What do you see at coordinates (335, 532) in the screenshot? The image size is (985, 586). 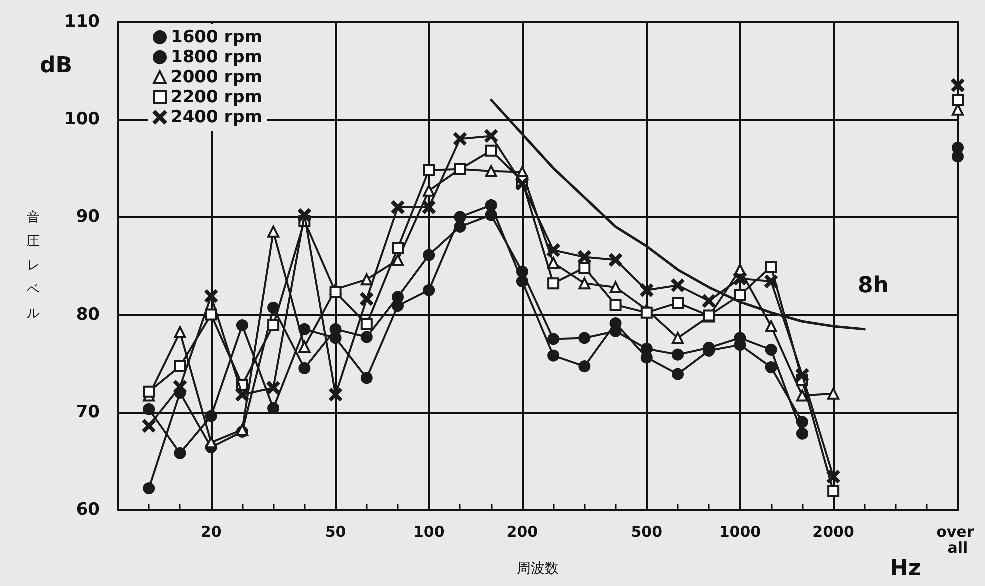 I see `x-tick-label: 50` at bounding box center [335, 532].